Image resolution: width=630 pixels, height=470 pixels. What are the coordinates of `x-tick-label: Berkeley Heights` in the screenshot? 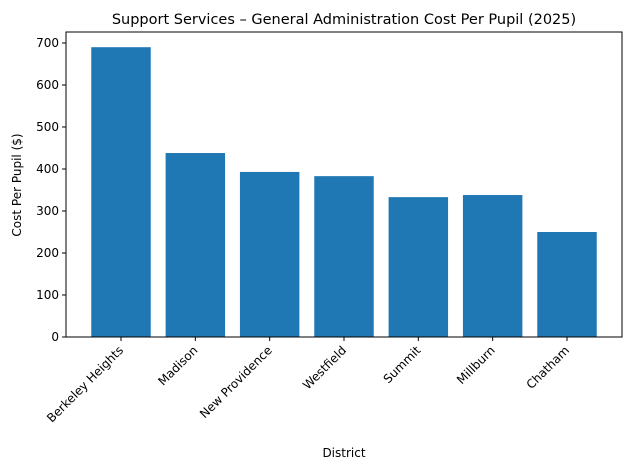 It's located at (85, 384).